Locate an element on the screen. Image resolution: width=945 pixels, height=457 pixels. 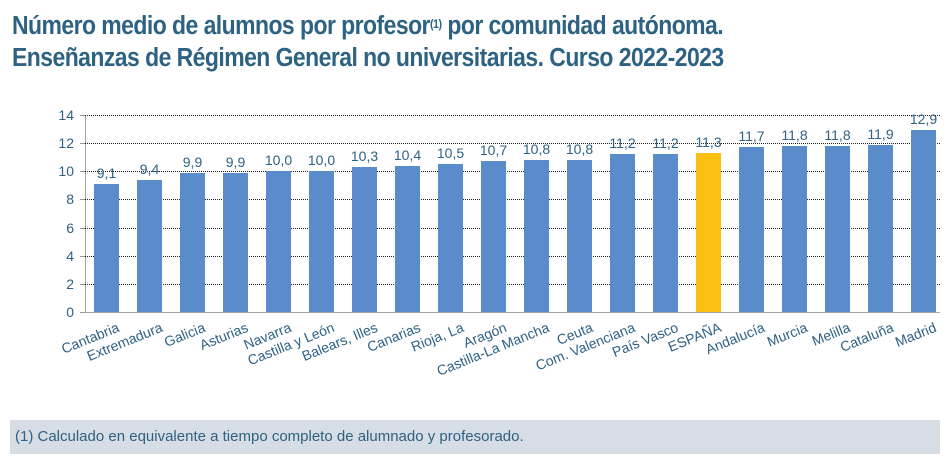
value-label: 11,9 is located at coordinates (880, 133).